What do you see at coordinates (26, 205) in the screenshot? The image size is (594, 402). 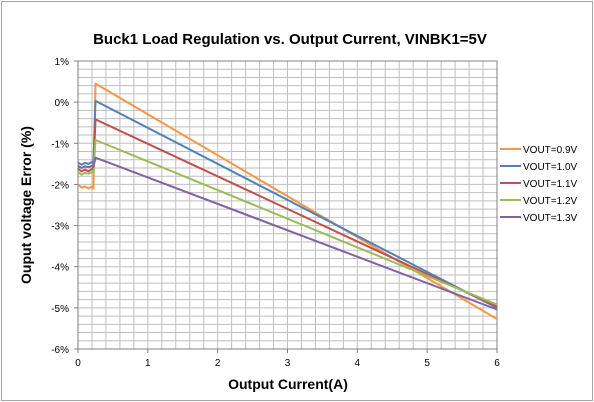 I see `y-axis-label: Ouput voltage Error (%)` at bounding box center [26, 205].